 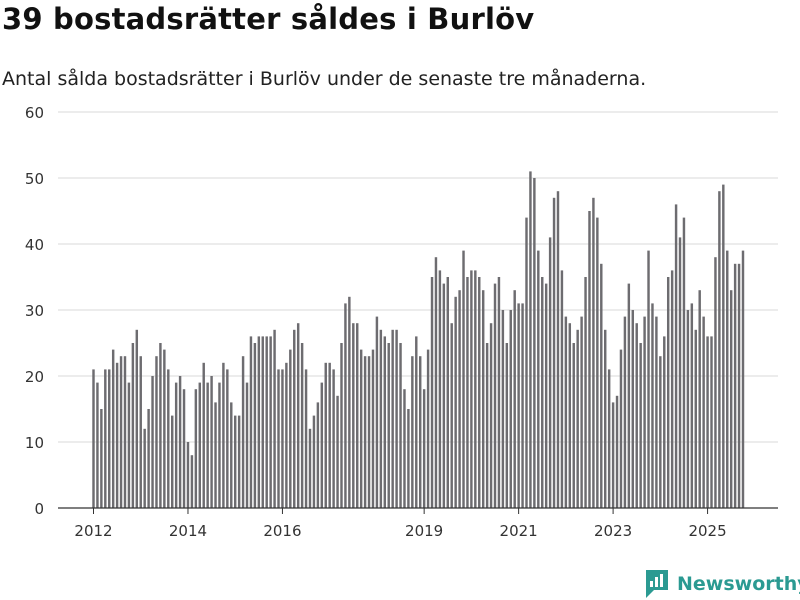 I want to click on highlight-value-label: 39, so click(x=746, y=2).